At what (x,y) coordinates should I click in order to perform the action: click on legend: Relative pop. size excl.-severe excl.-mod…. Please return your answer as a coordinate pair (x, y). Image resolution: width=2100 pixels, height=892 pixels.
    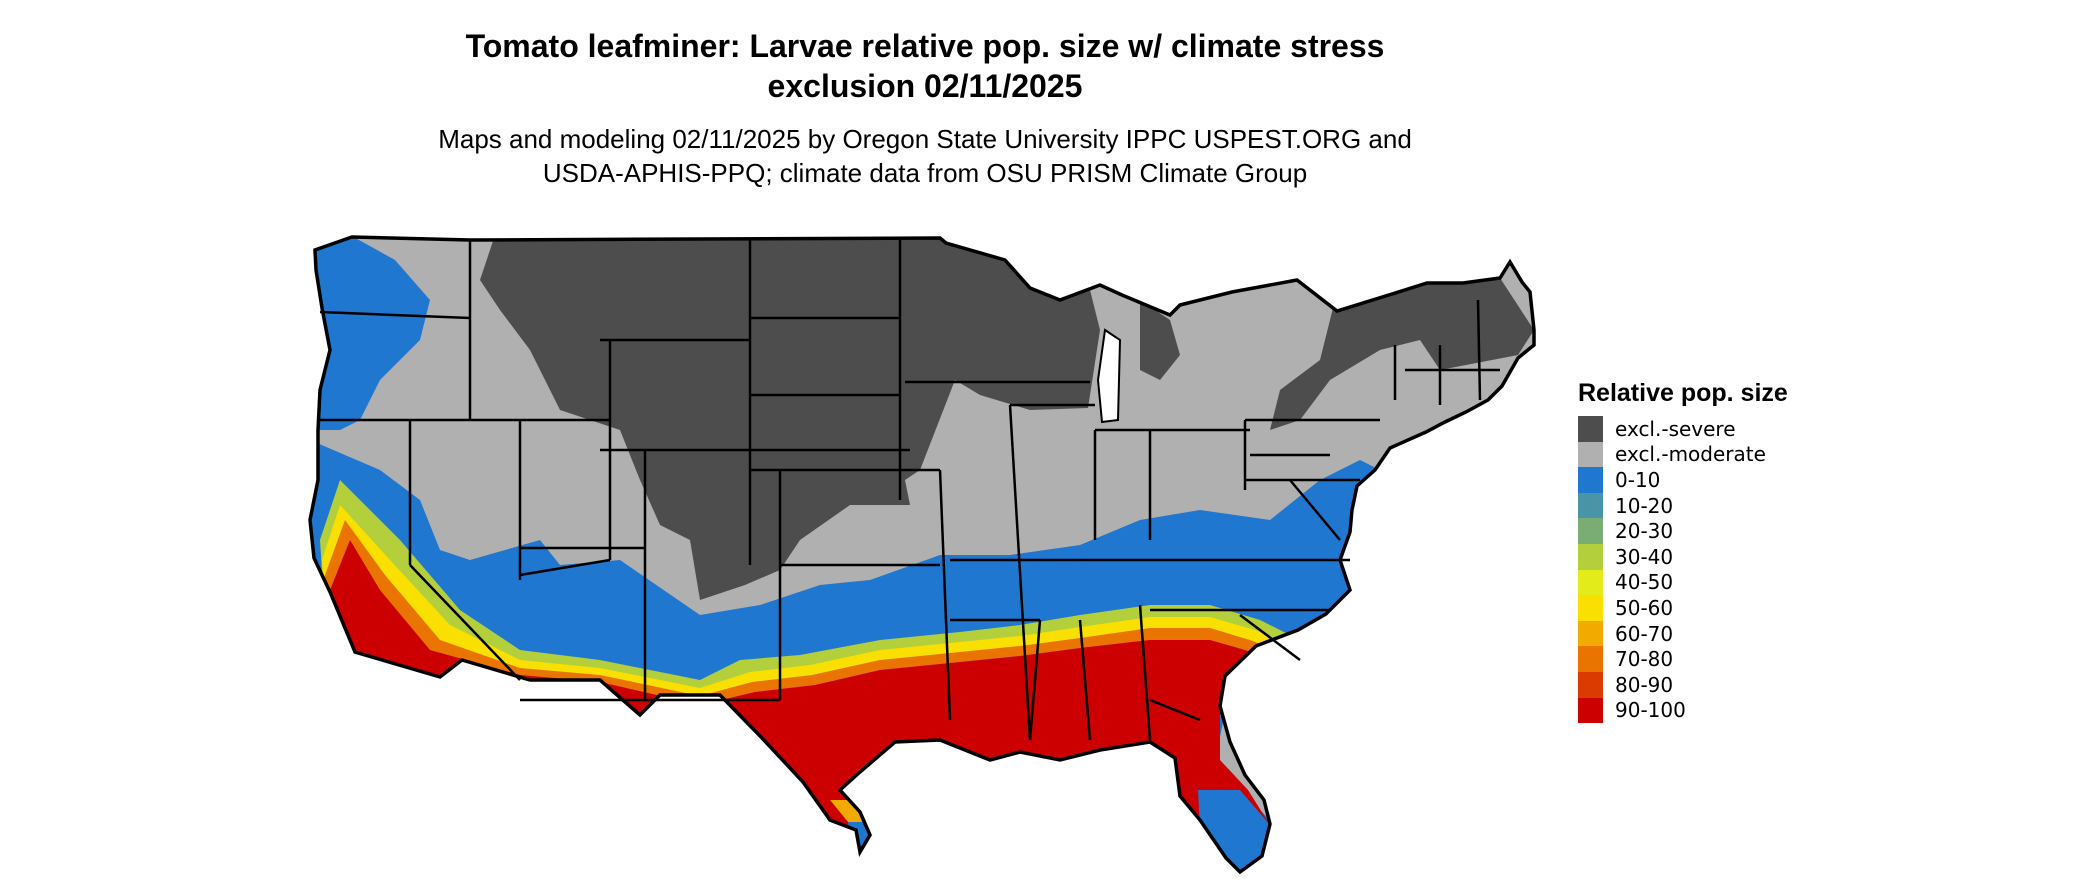
    Looking at the image, I should click on (1683, 551).